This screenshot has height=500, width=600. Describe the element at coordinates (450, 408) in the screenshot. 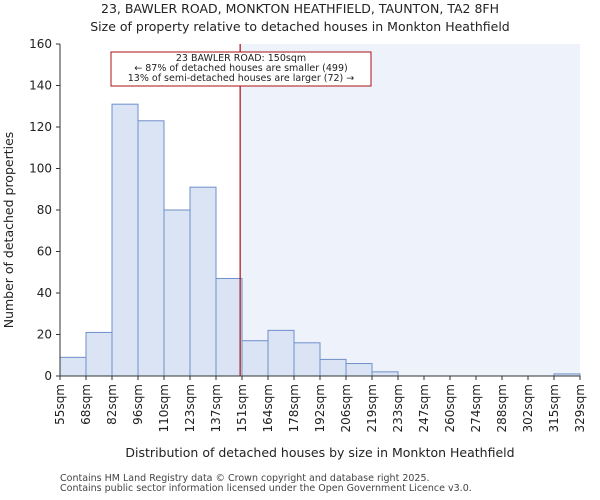

I see `x-tick-label: 260sqm` at that location.